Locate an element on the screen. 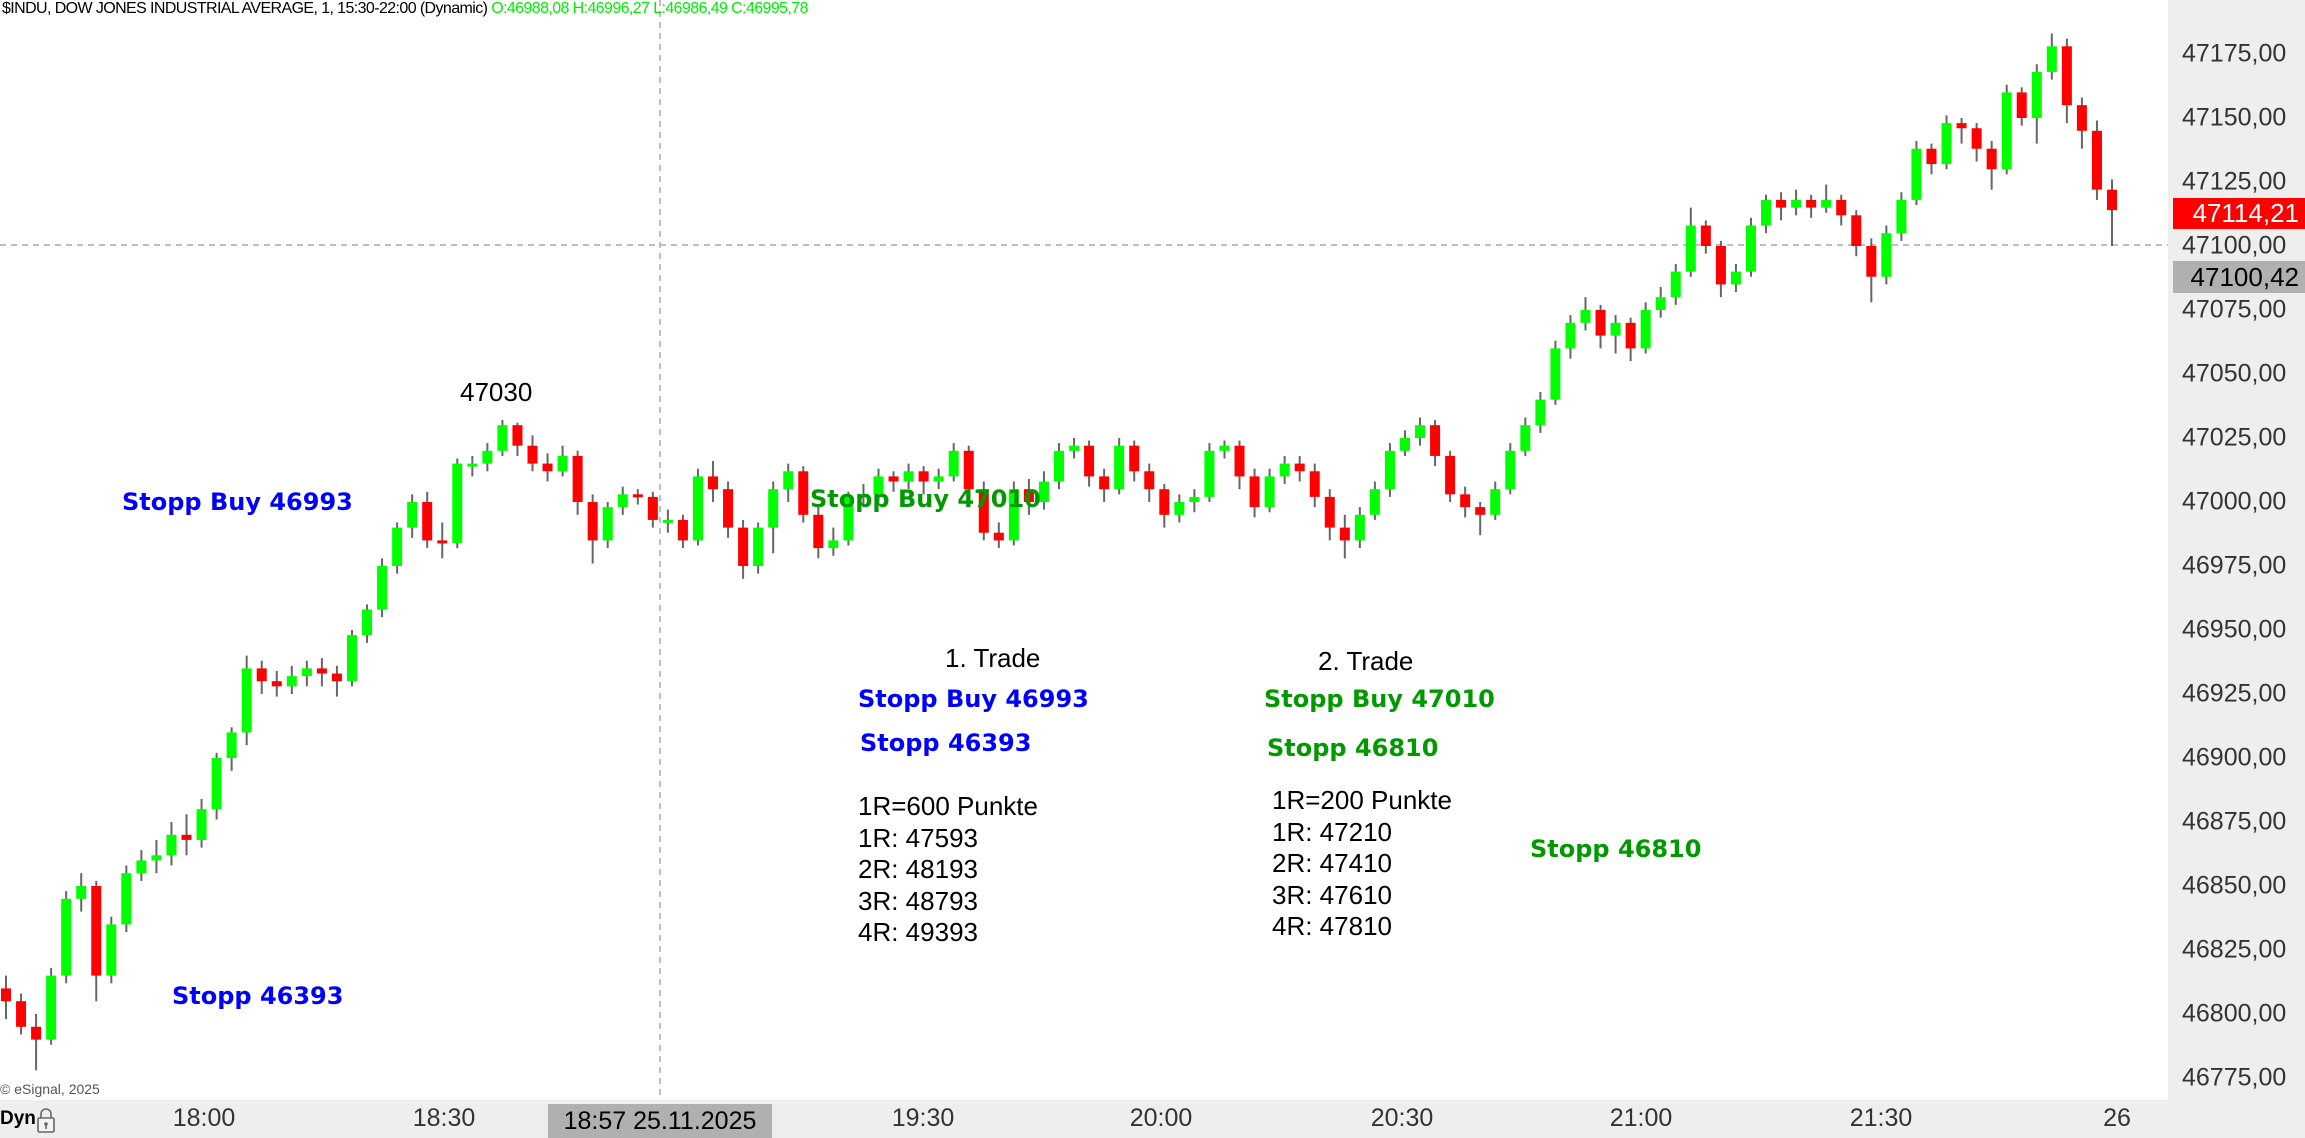 Image resolution: width=2305 pixels, height=1138 pixels. trade2-line: 1R: 47210 is located at coordinates (1332, 831).